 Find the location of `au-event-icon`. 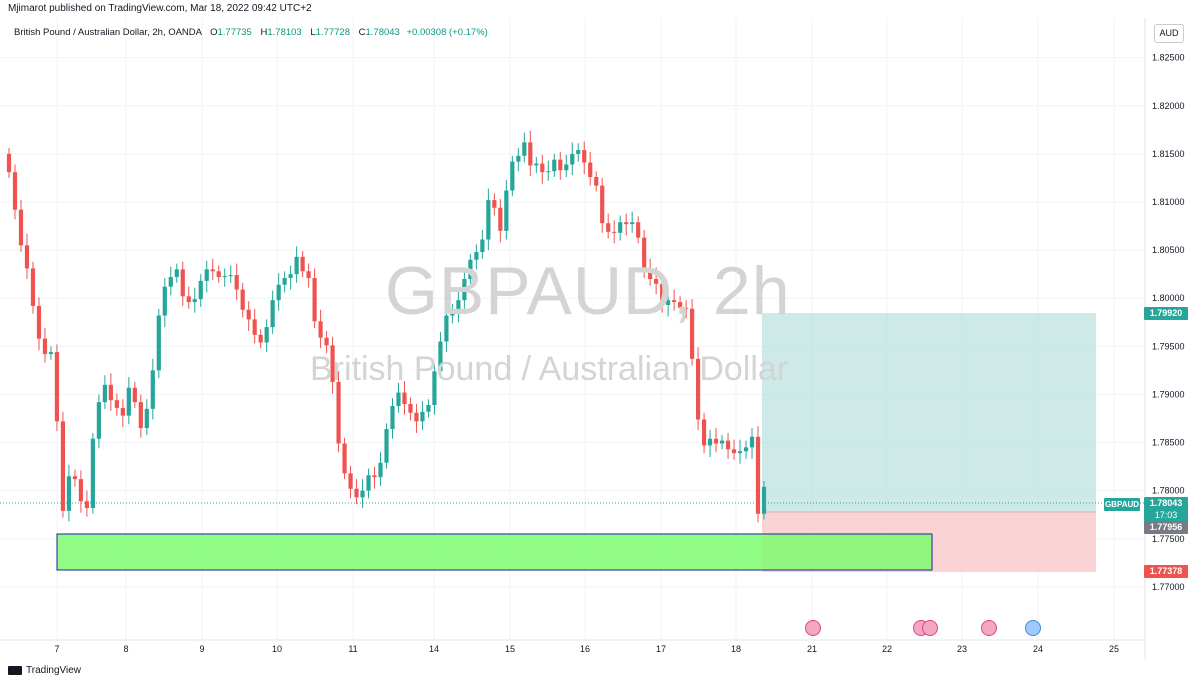

au-event-icon is located at coordinates (1033, 628).